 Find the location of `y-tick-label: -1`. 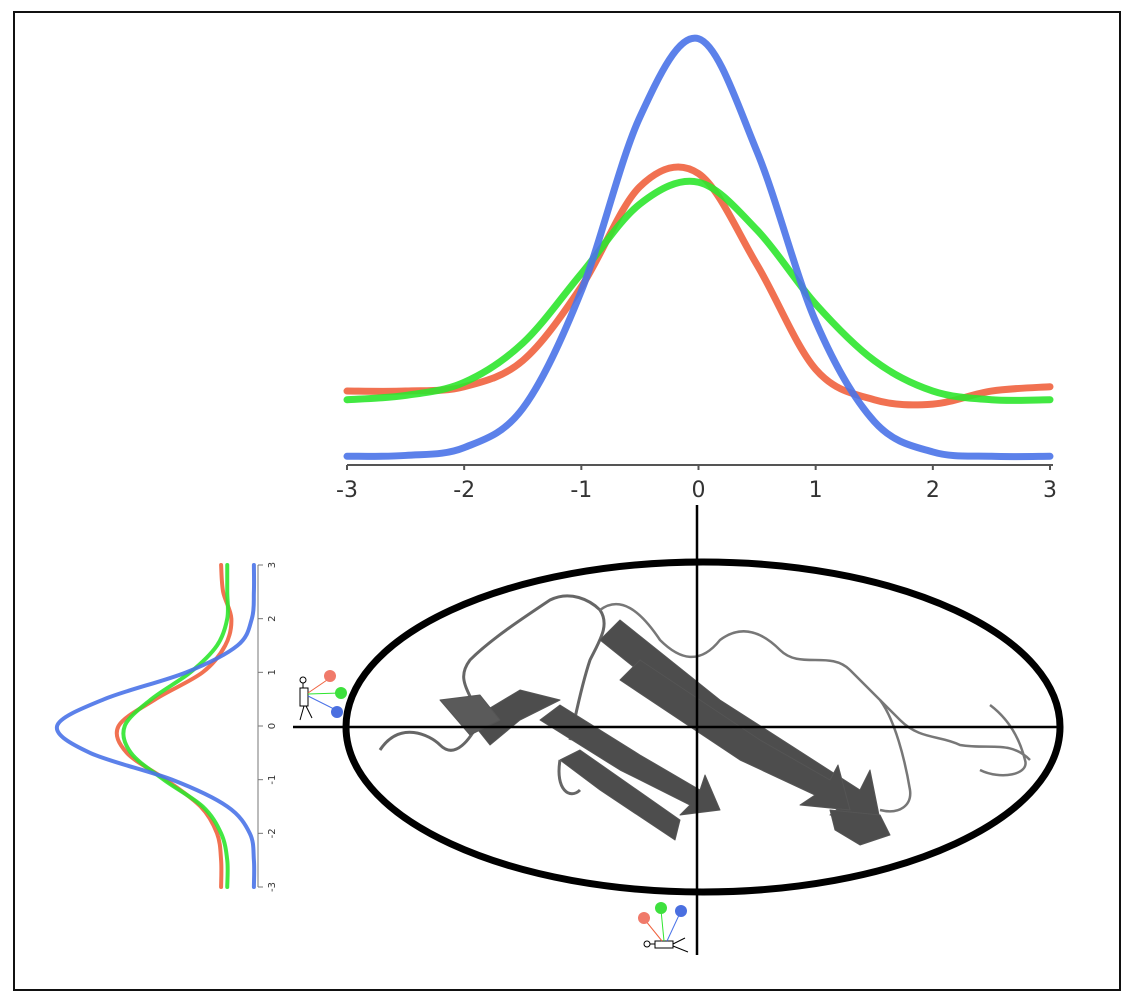

y-tick-label: -1 is located at coordinates (272, 780).